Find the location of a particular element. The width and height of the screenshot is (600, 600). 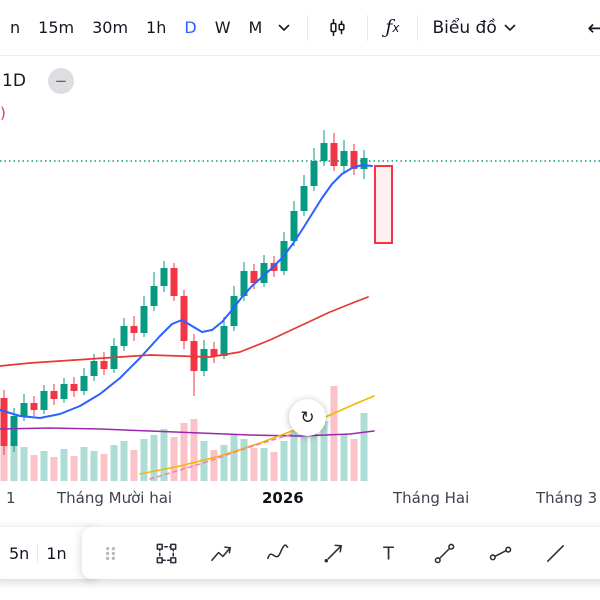

chevron-down-icon is located at coordinates (510, 27).